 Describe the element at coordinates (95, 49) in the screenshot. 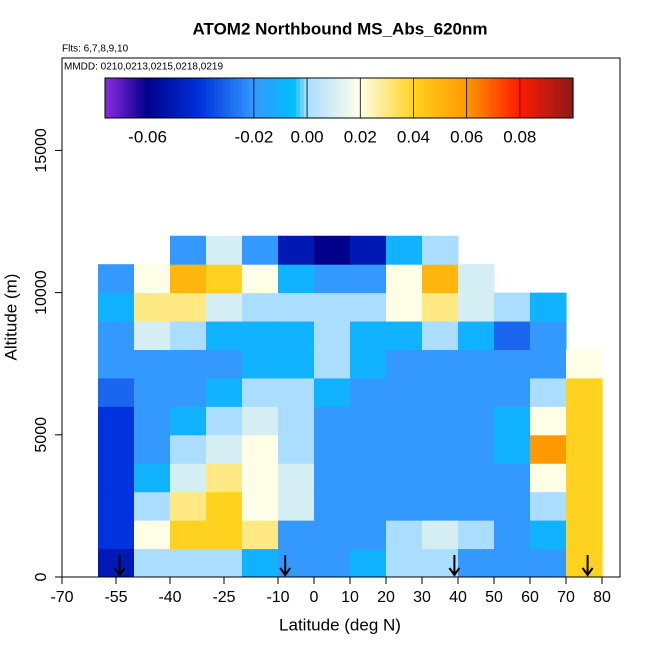

I see `subtitle: Flts: 6,7,8,9,10` at that location.